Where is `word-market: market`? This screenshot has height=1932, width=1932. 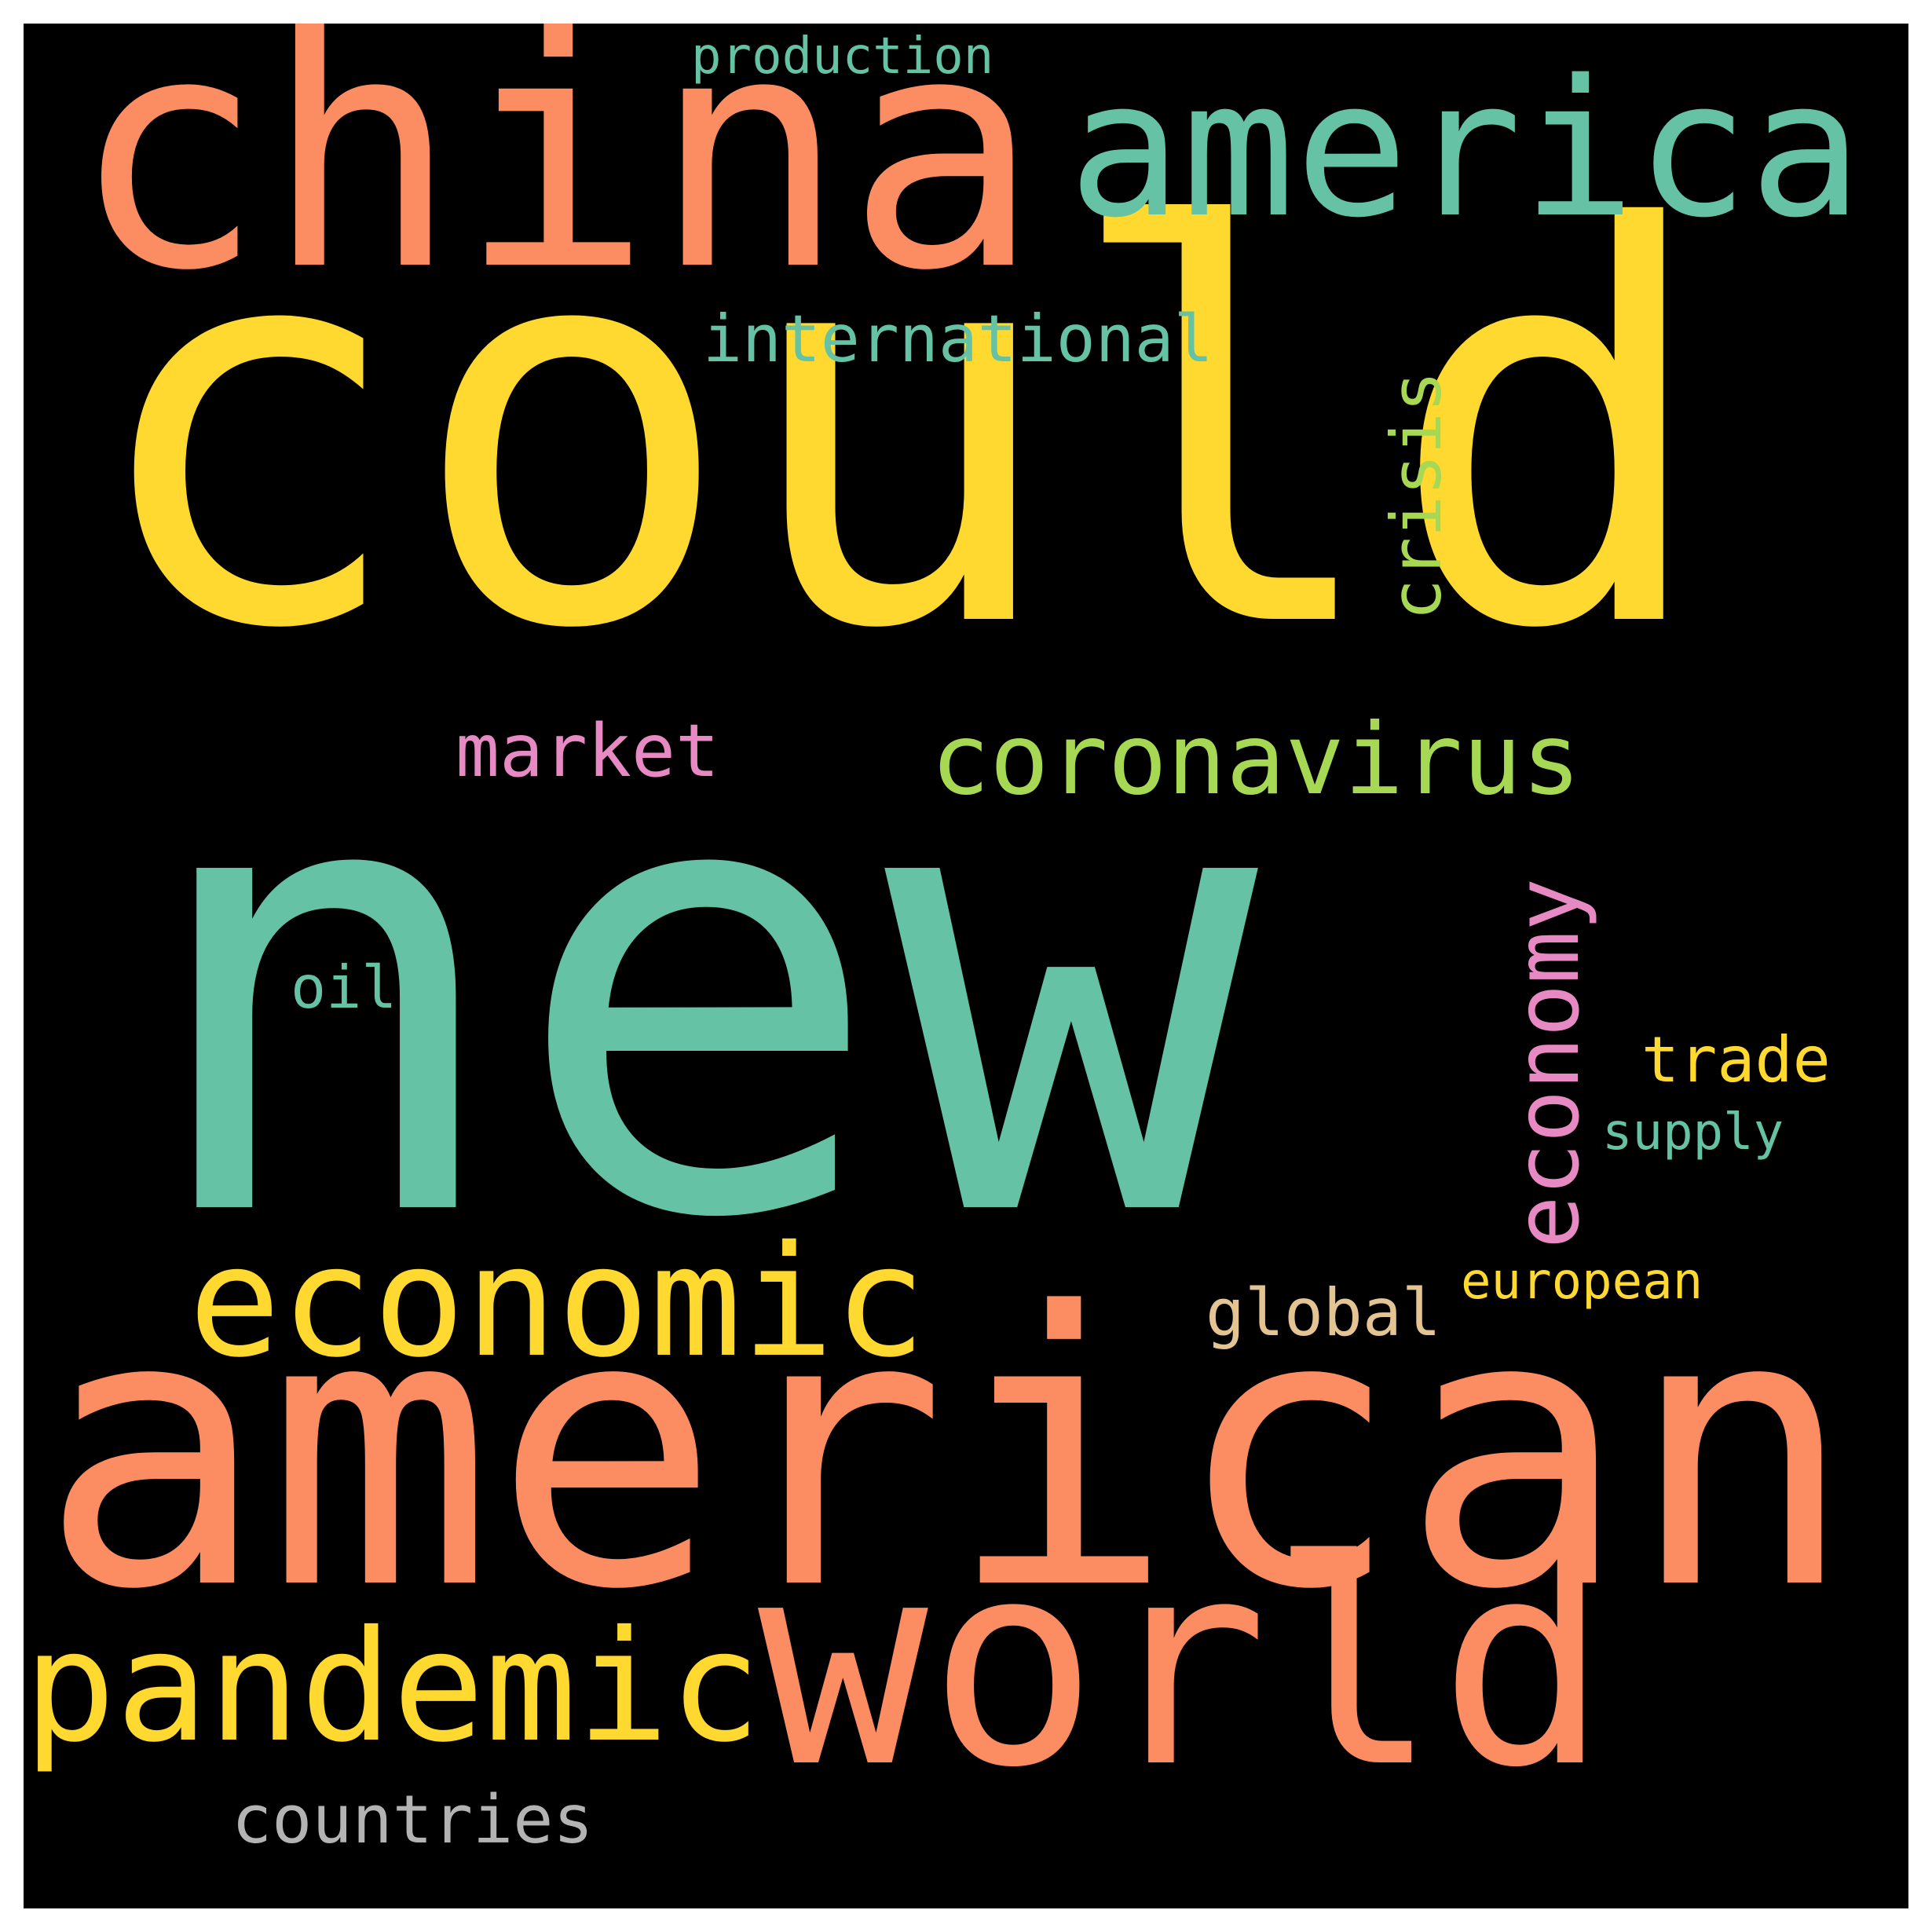
word-market: market is located at coordinates (588, 751).